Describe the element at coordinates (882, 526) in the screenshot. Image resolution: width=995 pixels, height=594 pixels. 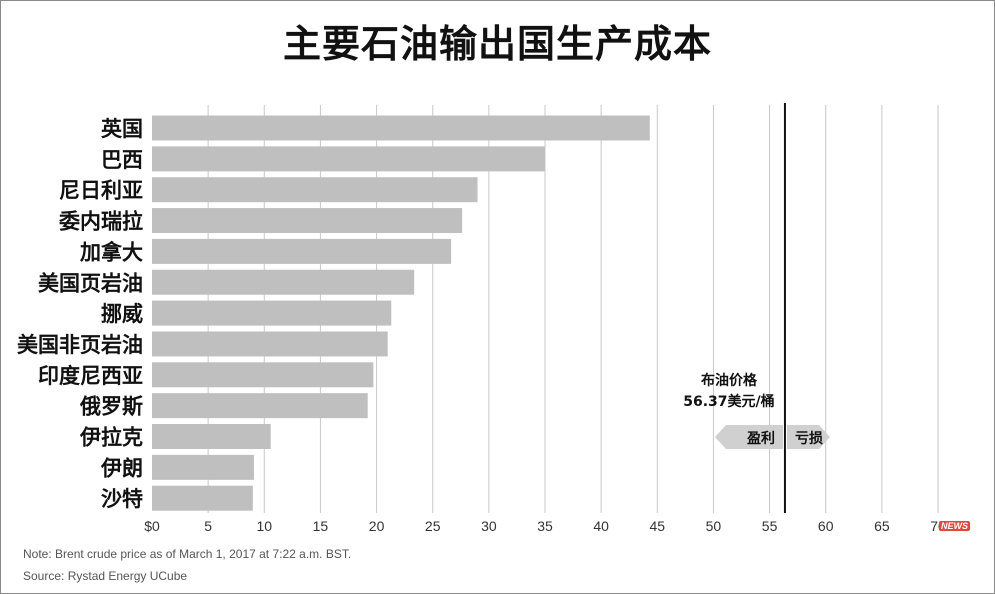
I see `x-tick-label: 65` at that location.